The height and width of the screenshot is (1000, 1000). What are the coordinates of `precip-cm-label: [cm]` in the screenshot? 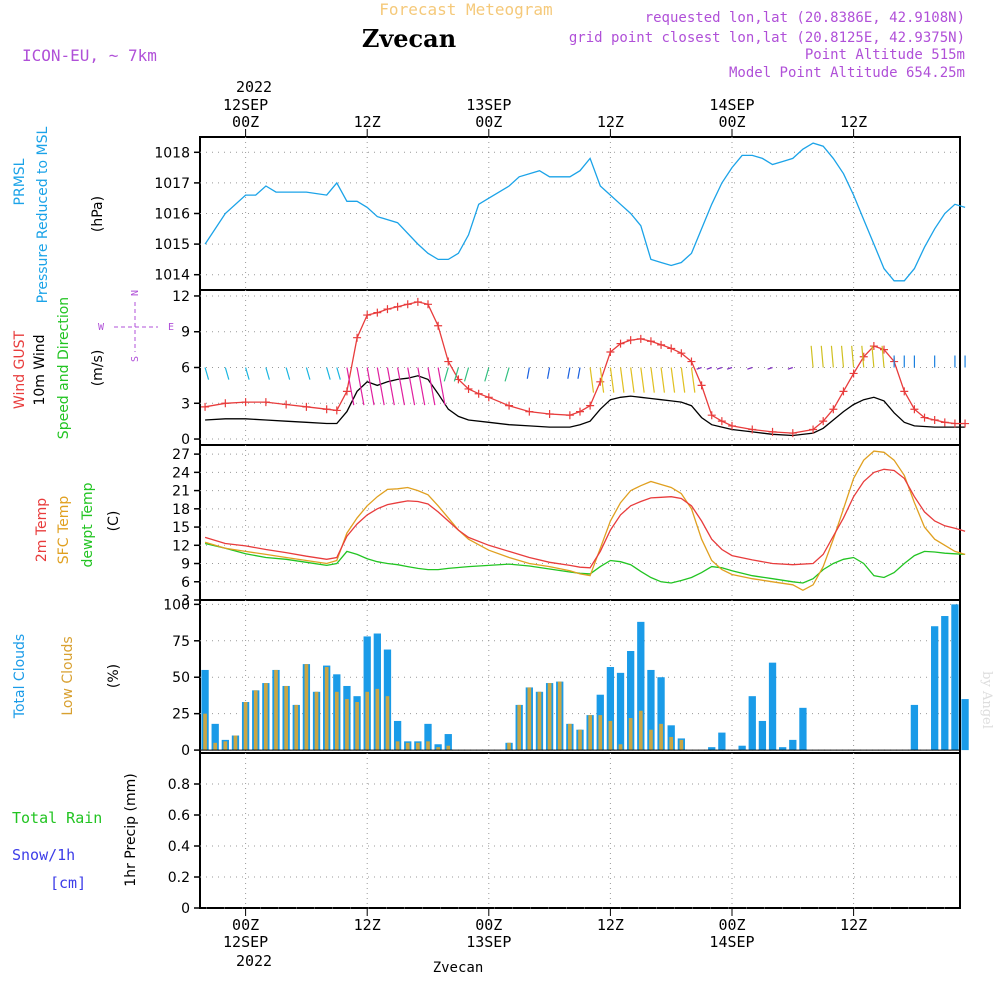 It's located at (68, 883).